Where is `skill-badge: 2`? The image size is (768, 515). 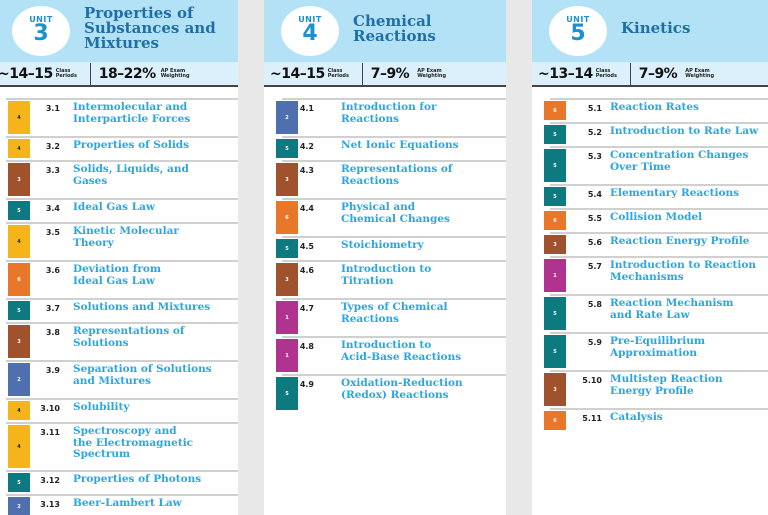
skill-badge: 2 is located at coordinates (19, 506).